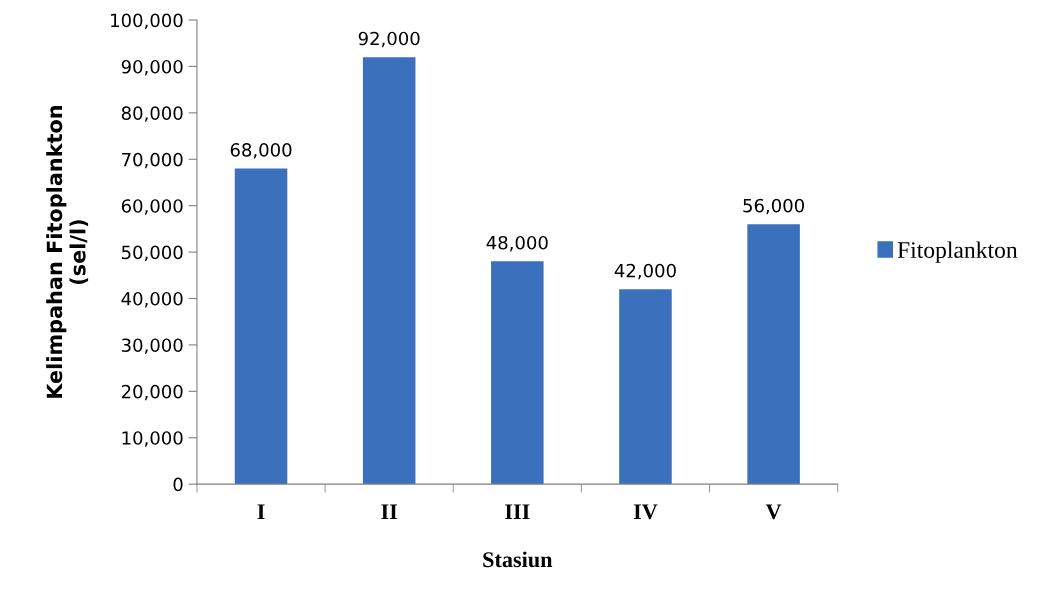 The width and height of the screenshot is (1059, 589). I want to click on data-label: 42,000, so click(645, 271).